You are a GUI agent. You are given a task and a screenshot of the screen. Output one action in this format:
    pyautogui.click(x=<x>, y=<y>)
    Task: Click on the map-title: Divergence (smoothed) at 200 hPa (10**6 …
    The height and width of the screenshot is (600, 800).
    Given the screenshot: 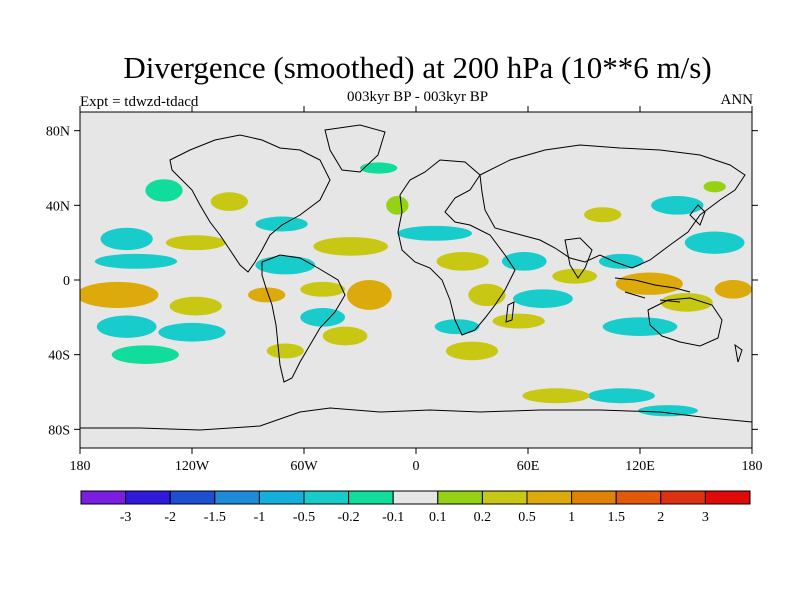 What is the action you would take?
    pyautogui.click(x=417, y=67)
    